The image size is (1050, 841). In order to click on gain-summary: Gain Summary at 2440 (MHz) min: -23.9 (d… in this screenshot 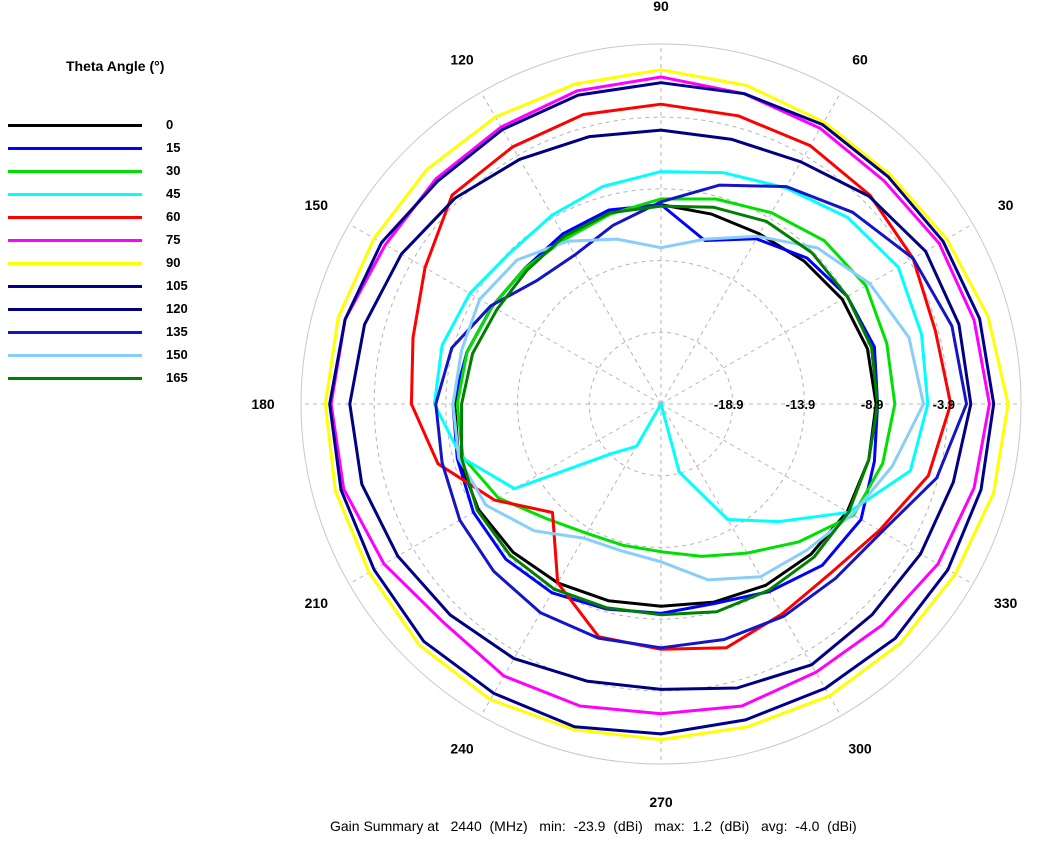, I will do `click(593, 826)`.